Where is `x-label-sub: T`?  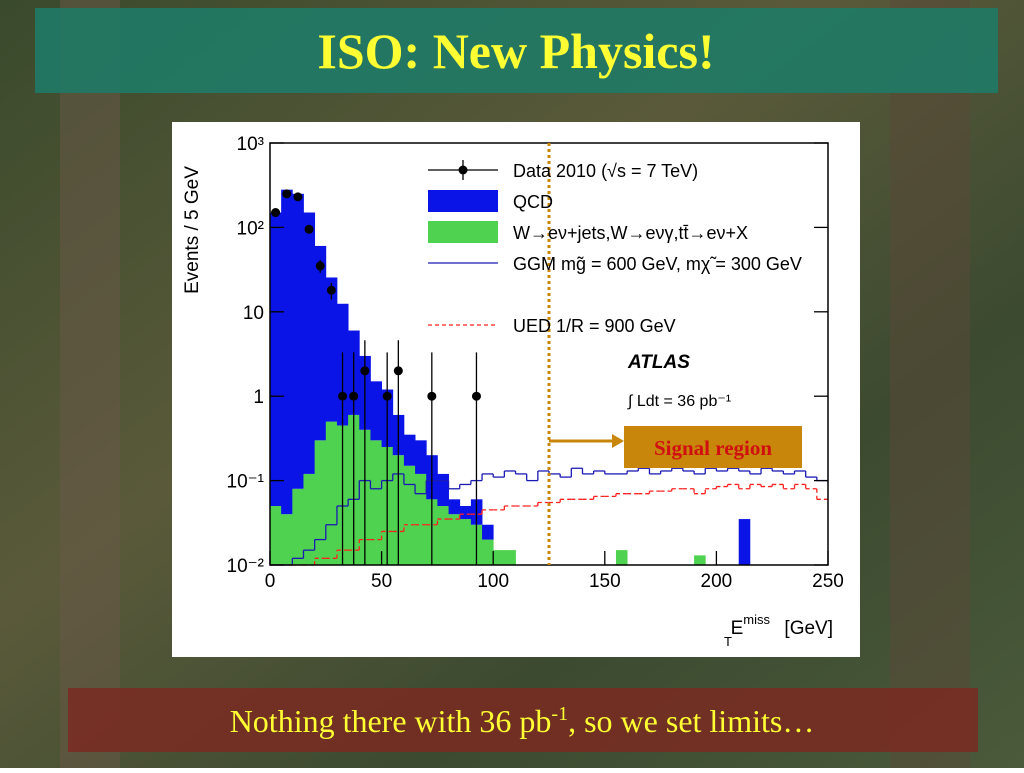
x-label-sub: T is located at coordinates (728, 641).